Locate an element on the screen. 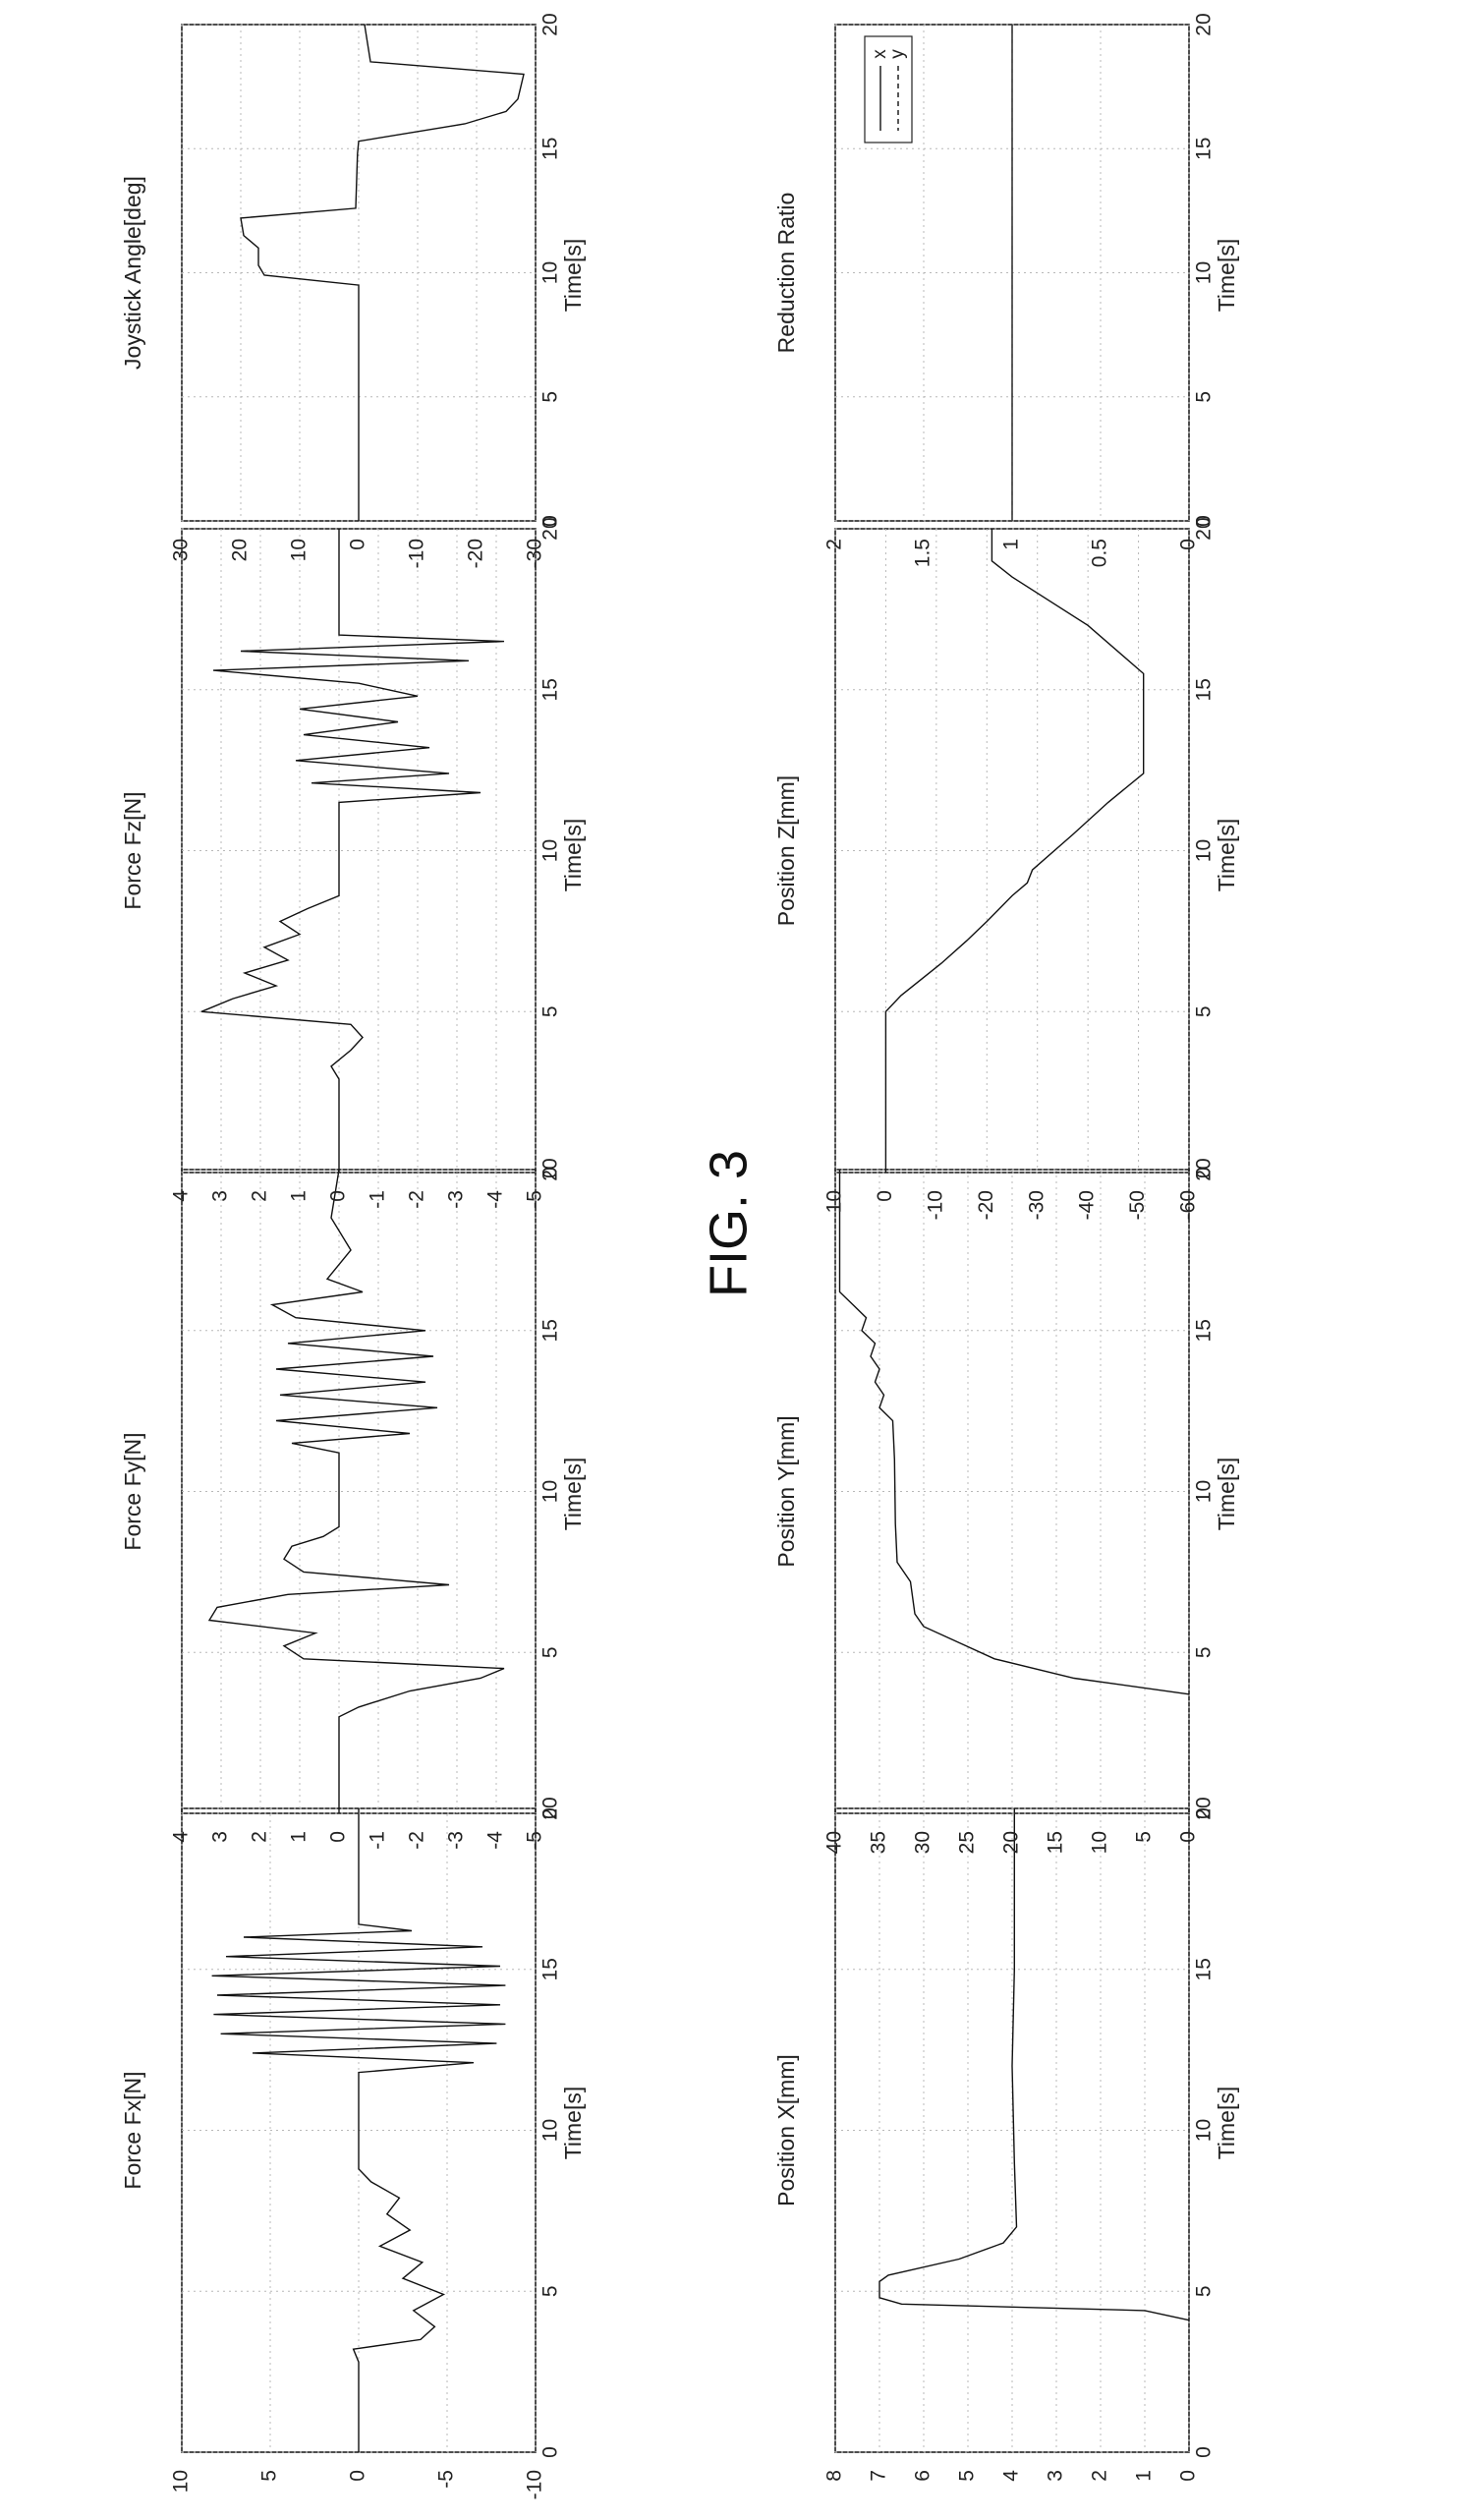 Image resolution: width=1473 pixels, height=2520 pixels. legend-box is located at coordinates (888, 89).